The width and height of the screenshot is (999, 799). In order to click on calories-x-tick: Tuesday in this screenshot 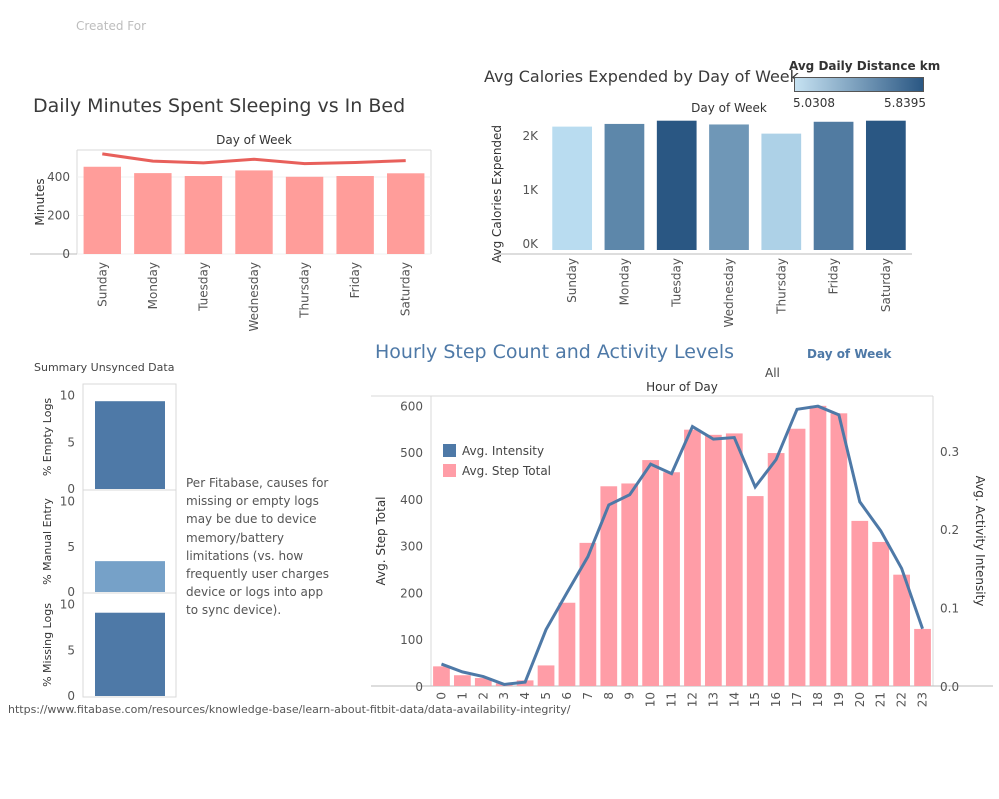, I will do `click(677, 283)`.